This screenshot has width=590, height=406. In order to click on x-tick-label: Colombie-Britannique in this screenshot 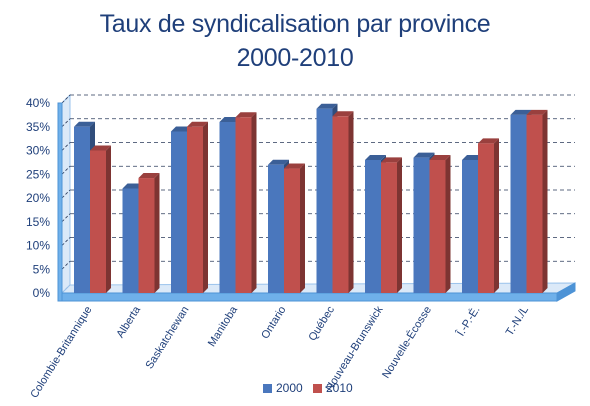, I will do `click(61, 352)`.